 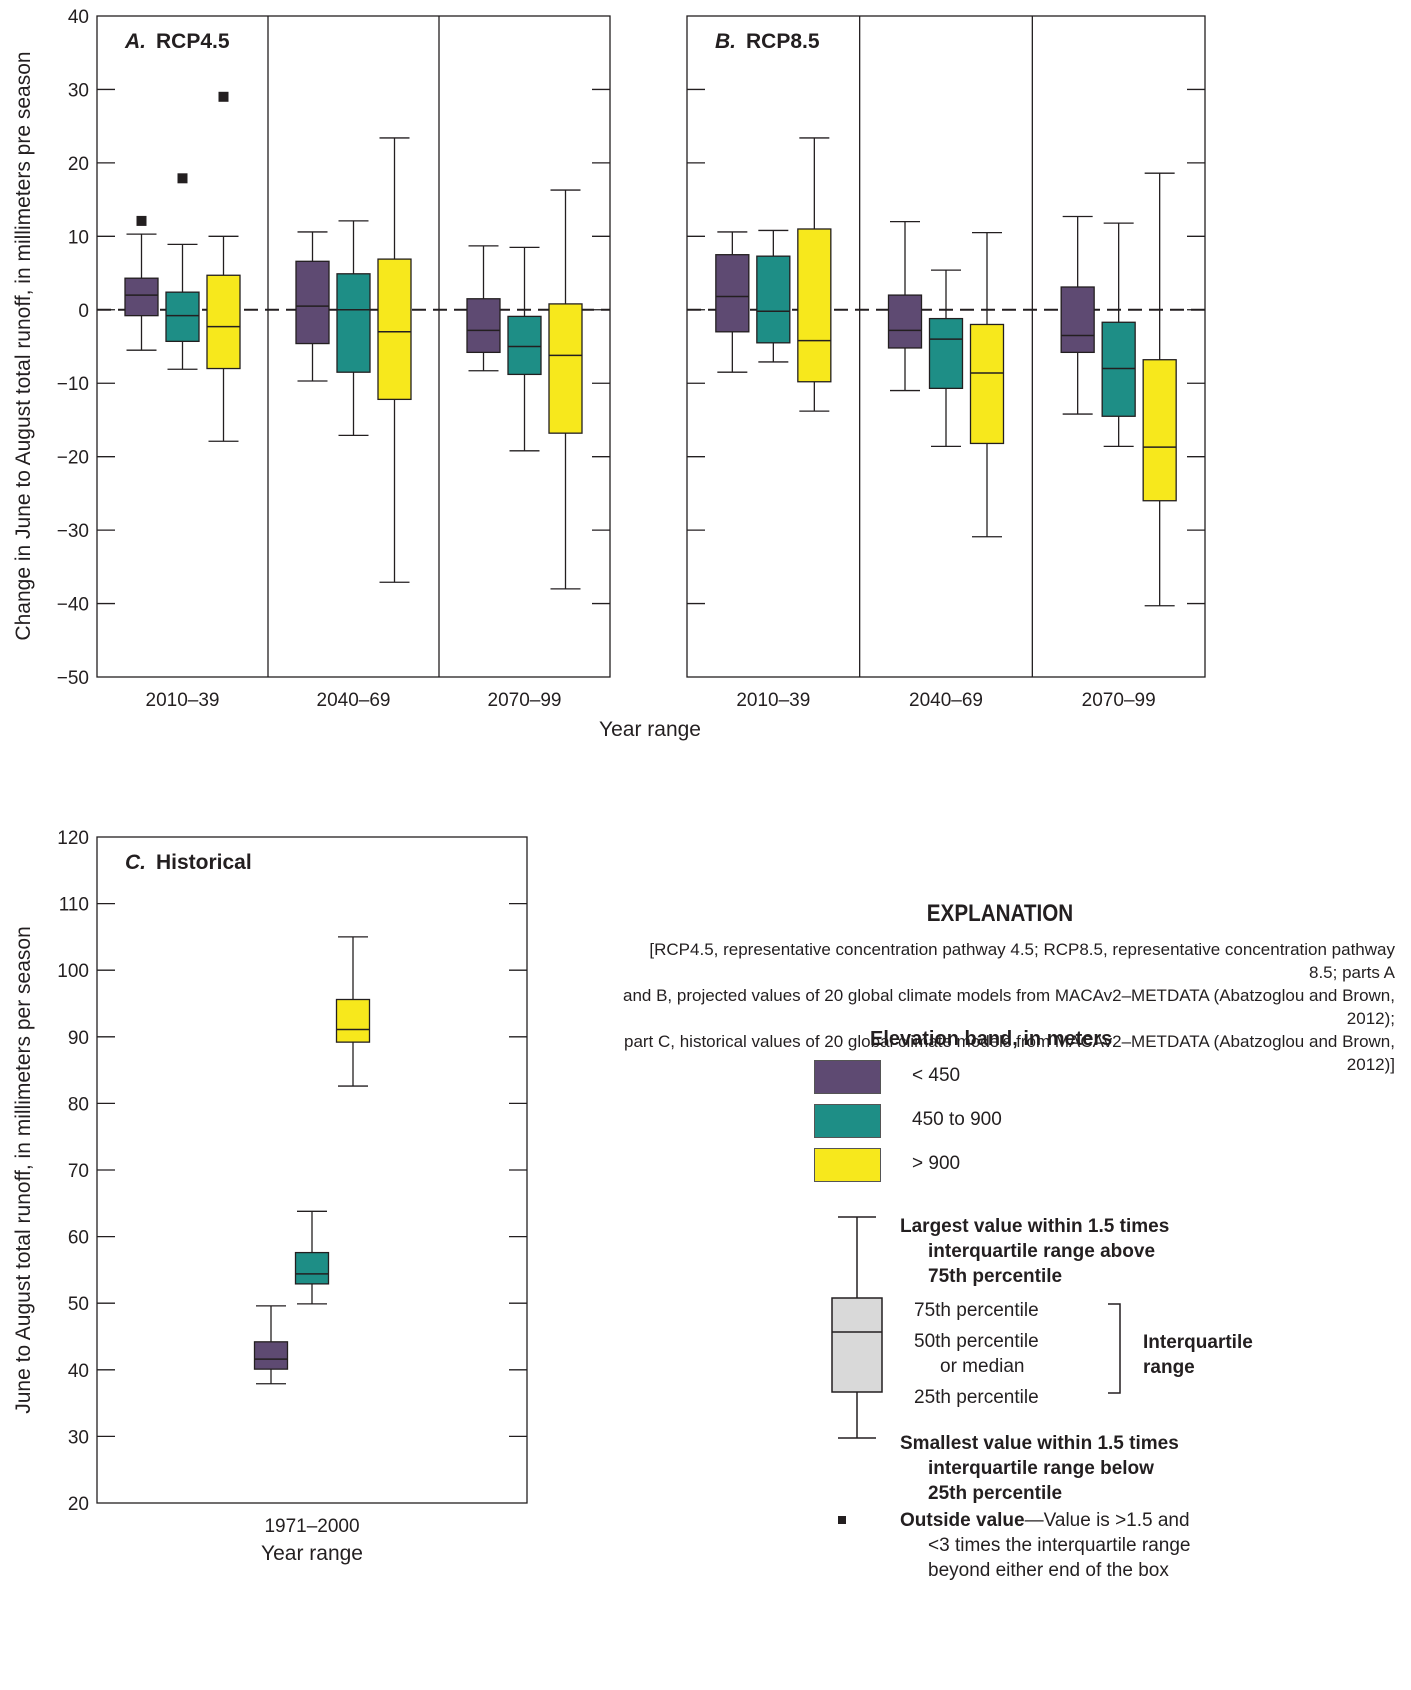 I want to click on y-tick-label: −10, so click(x=73, y=384).